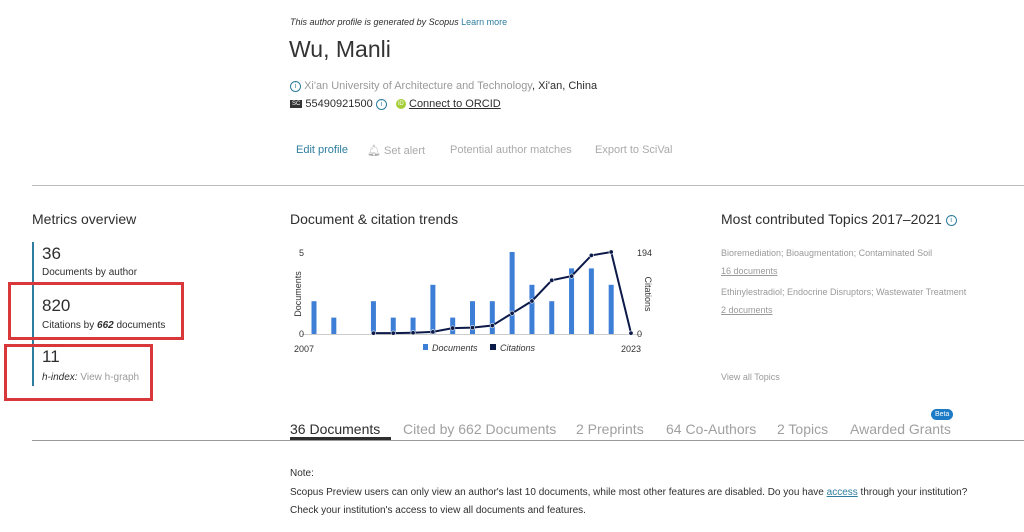 This screenshot has width=1024, height=532. Describe the element at coordinates (453, 328) in the screenshot. I see `citation-point-2014` at that location.